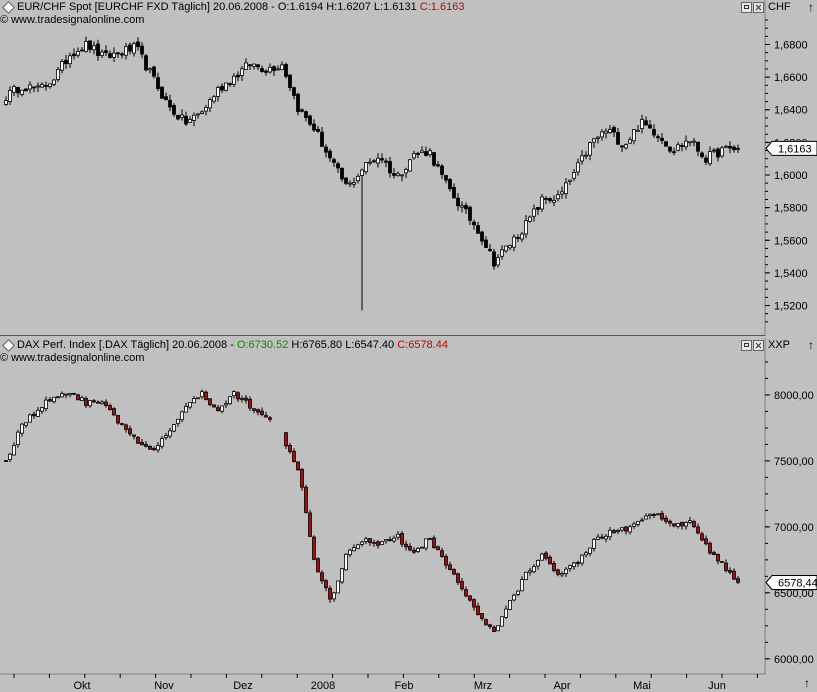 The width and height of the screenshot is (817, 692). What do you see at coordinates (791, 78) in the screenshot?
I see `y-tick-label: 1,6600` at bounding box center [791, 78].